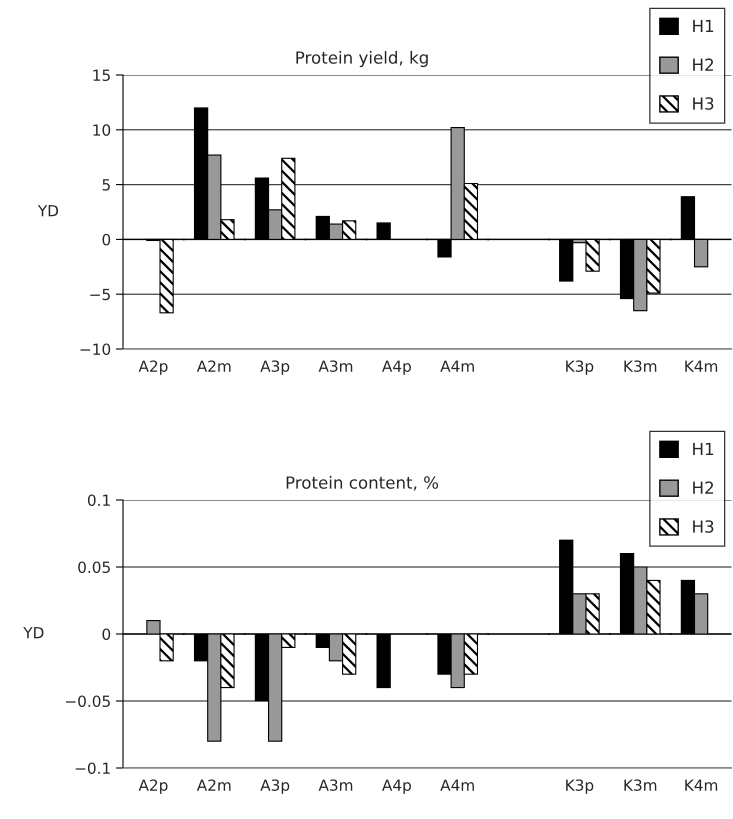 Image resolution: width=733 pixels, height=819 pixels. Describe the element at coordinates (106, 185) in the screenshot. I see `y-tick-label: 5` at that location.